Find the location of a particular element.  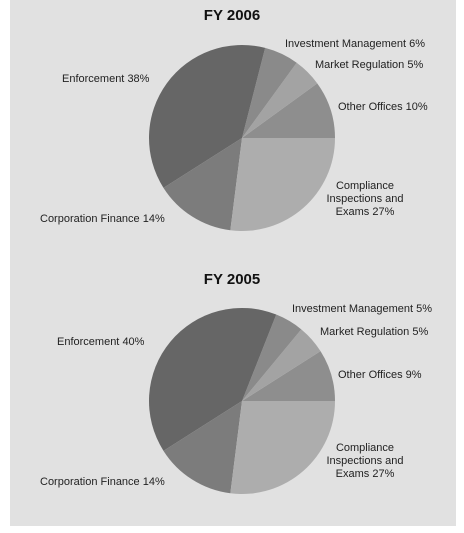

value-label: 6% is located at coordinates (417, 44).